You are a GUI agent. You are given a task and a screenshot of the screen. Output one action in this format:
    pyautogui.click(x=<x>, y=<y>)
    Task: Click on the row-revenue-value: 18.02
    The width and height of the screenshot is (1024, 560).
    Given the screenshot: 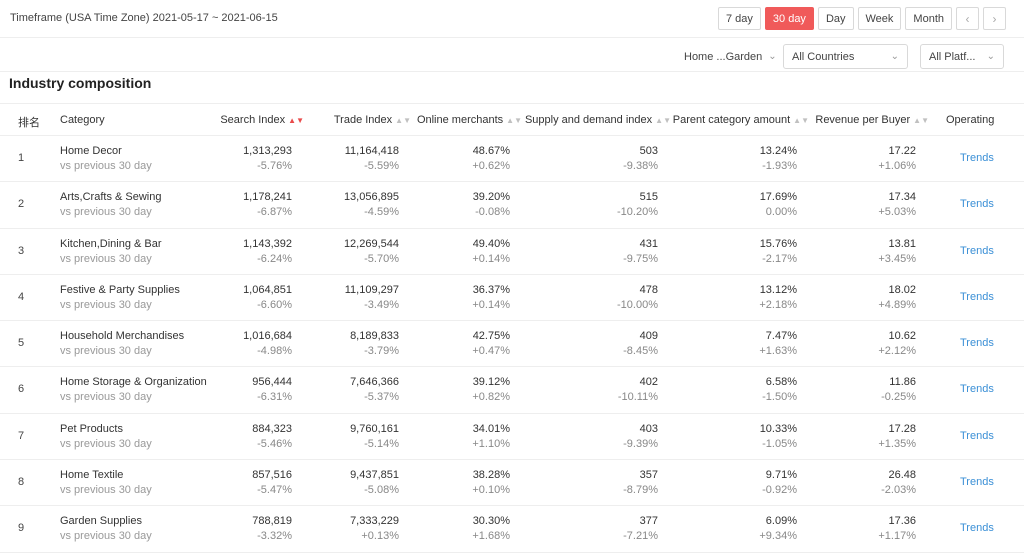 What is the action you would take?
    pyautogui.click(x=902, y=289)
    